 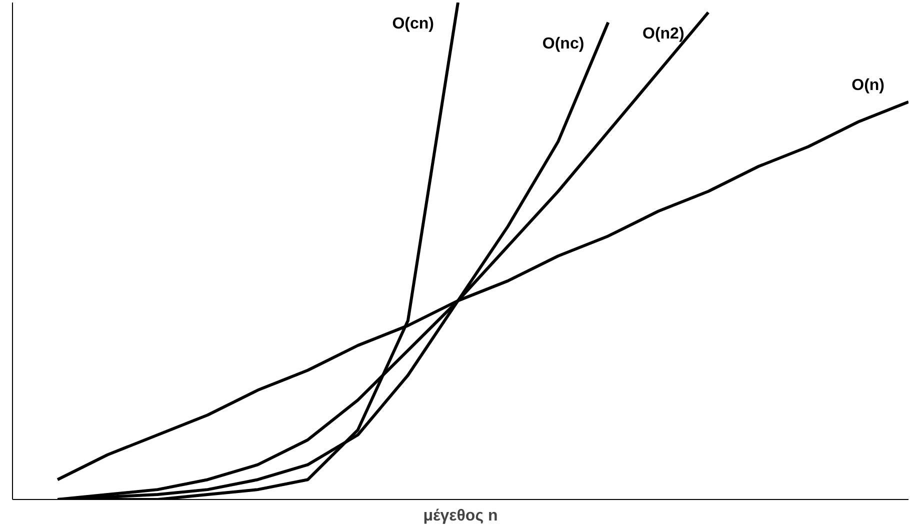 What do you see at coordinates (663, 33) in the screenshot?
I see `series-label: O(n2)` at bounding box center [663, 33].